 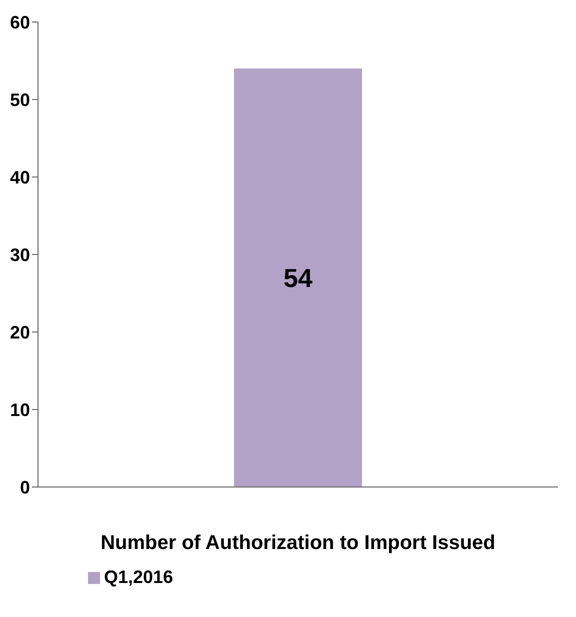 What do you see at coordinates (25, 487) in the screenshot?
I see `y-tick-label: 0` at bounding box center [25, 487].